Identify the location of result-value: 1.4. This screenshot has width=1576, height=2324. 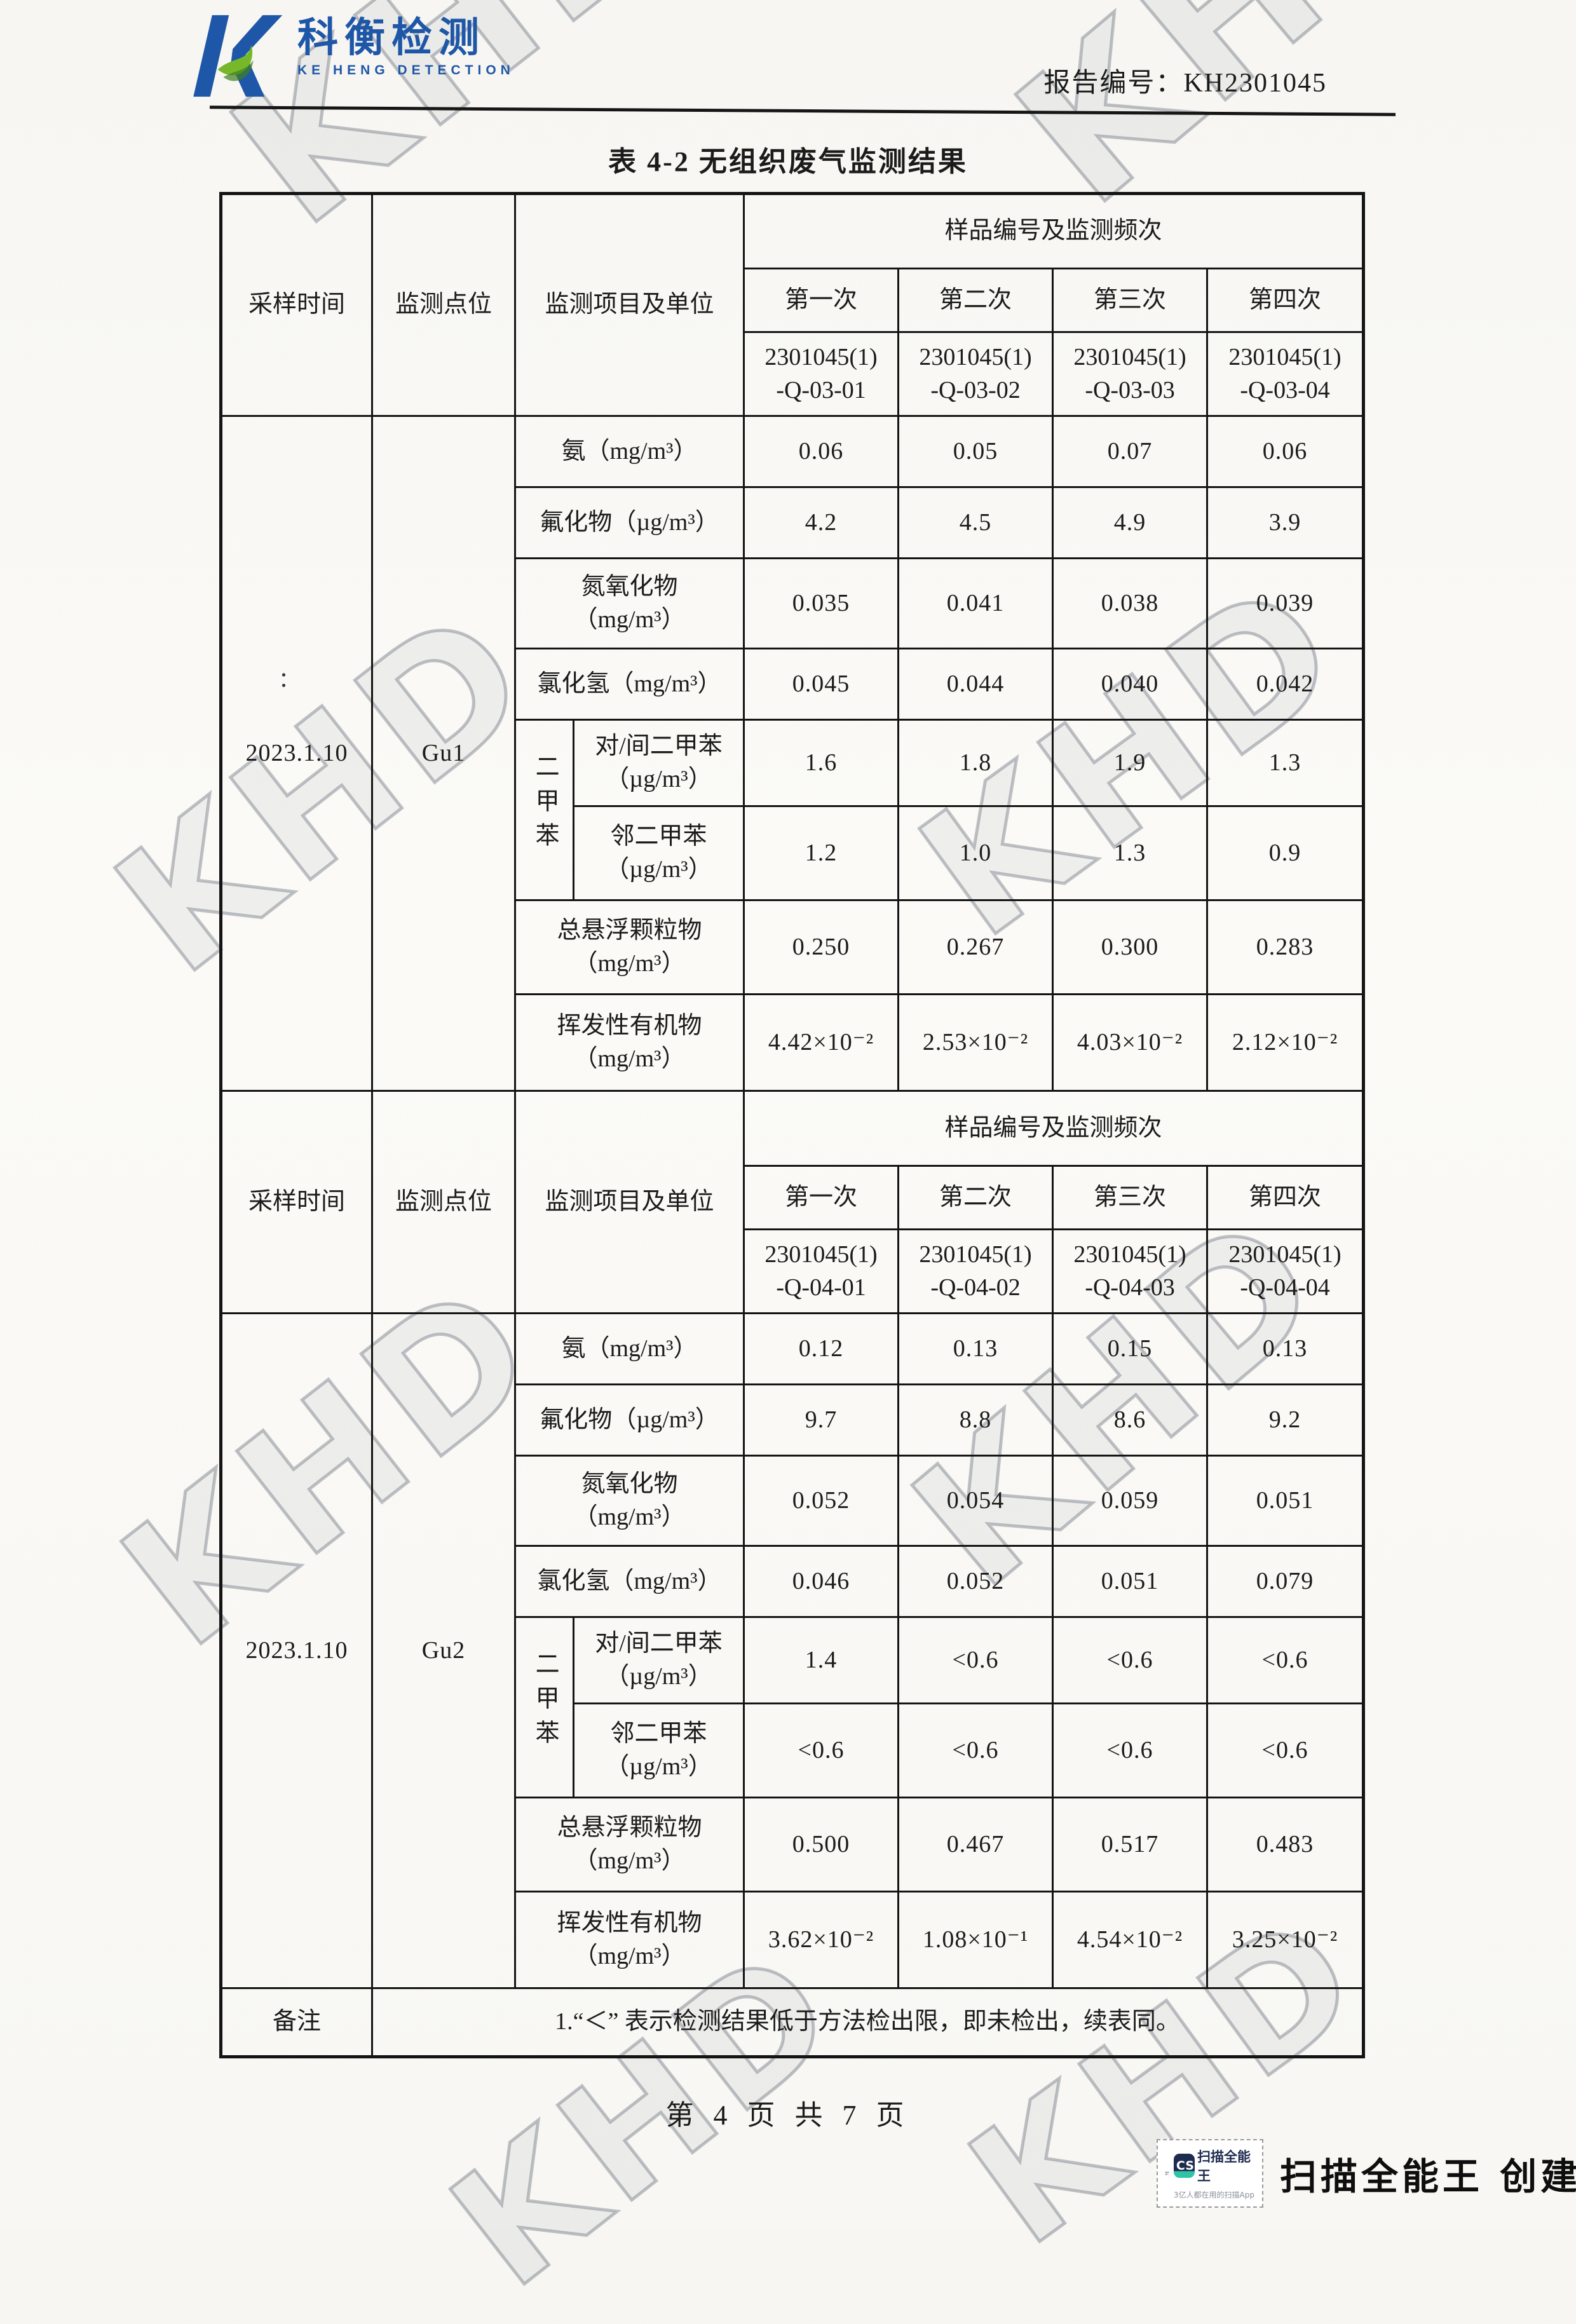
(822, 1660).